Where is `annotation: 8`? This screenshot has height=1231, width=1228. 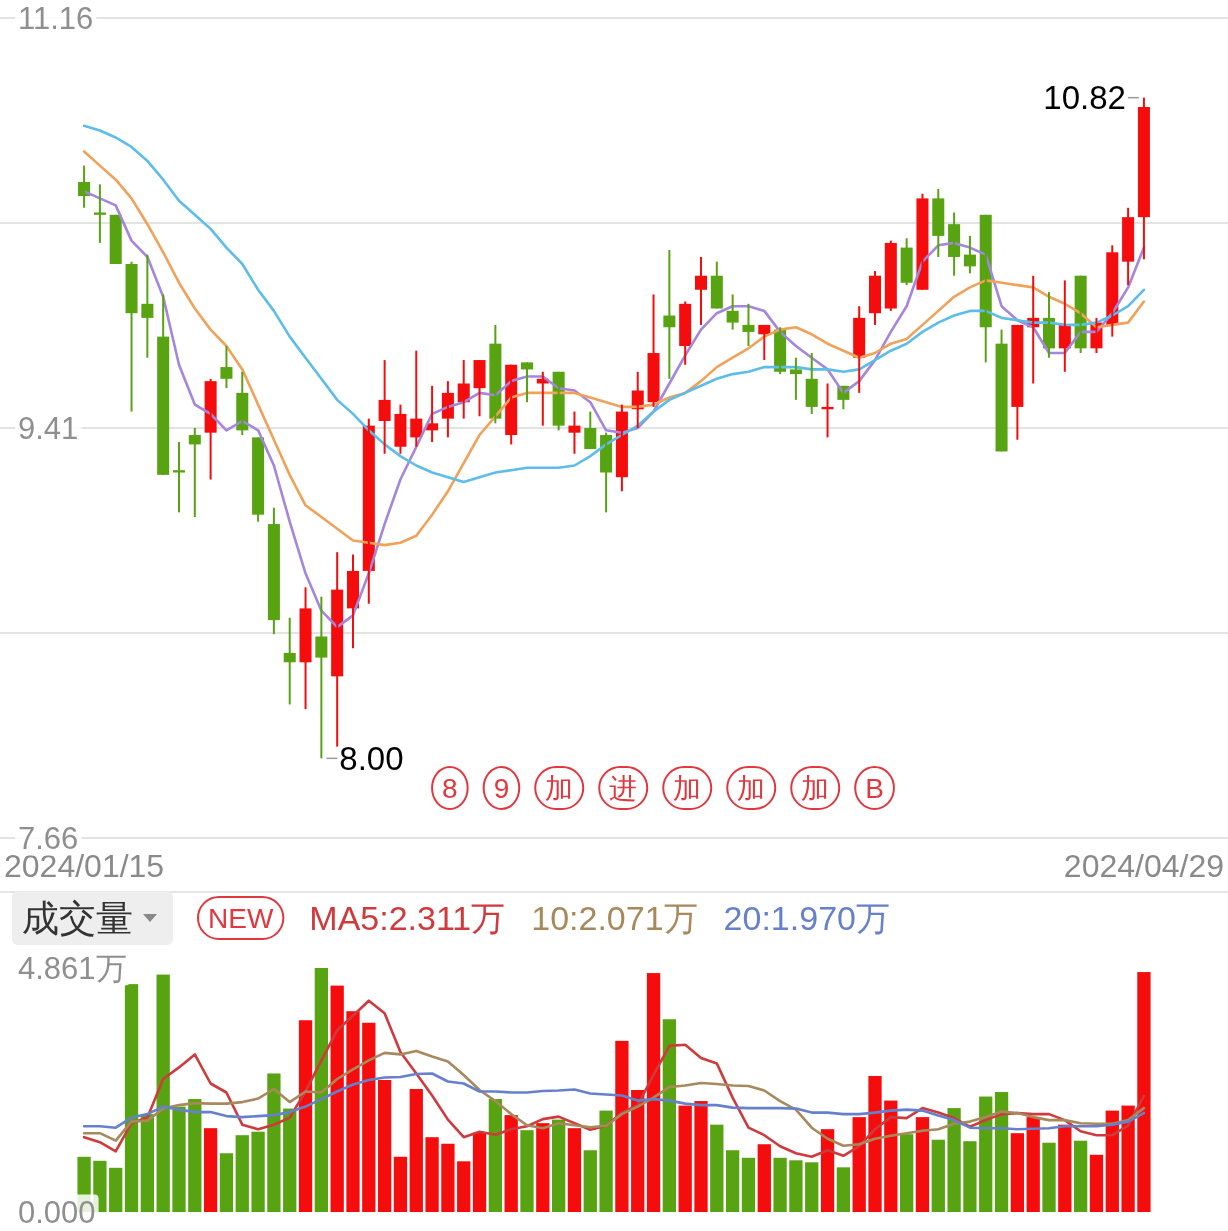 annotation: 8 is located at coordinates (450, 788).